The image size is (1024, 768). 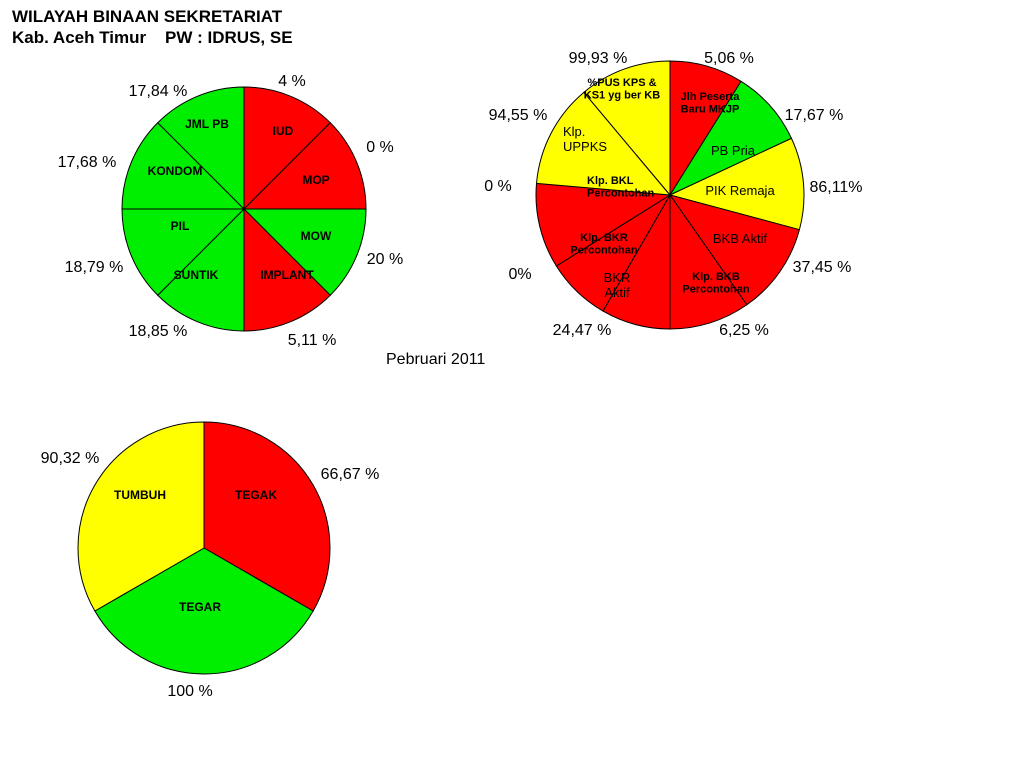 What do you see at coordinates (729, 58) in the screenshot?
I see `slice-value-jlh-peserta-baru-mkjp: 5,06 %` at bounding box center [729, 58].